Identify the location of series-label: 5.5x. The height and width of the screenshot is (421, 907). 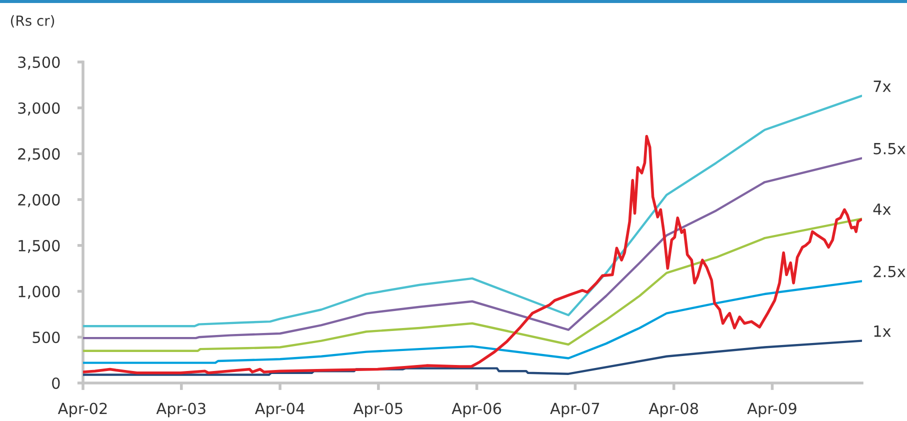
(890, 148).